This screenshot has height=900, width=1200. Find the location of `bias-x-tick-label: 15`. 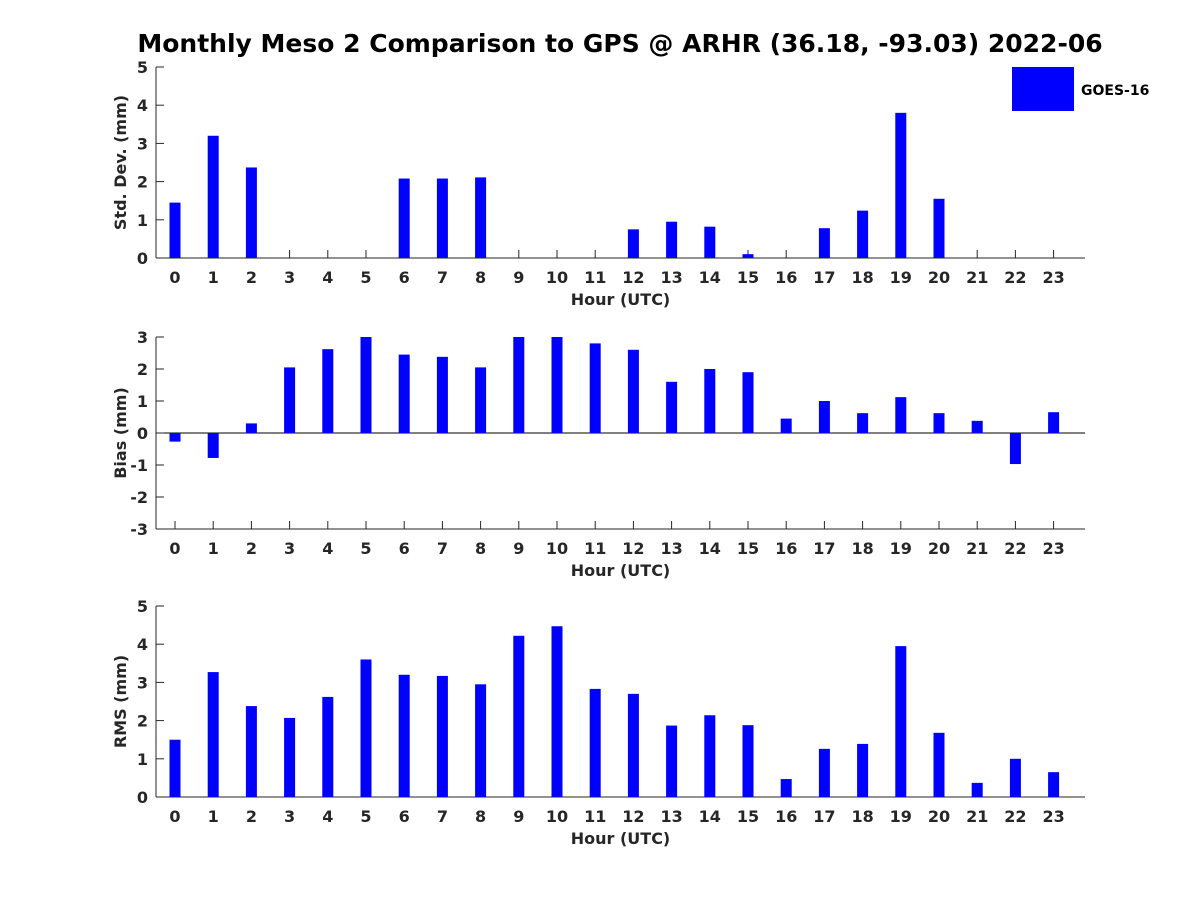

bias-x-tick-label: 15 is located at coordinates (748, 548).